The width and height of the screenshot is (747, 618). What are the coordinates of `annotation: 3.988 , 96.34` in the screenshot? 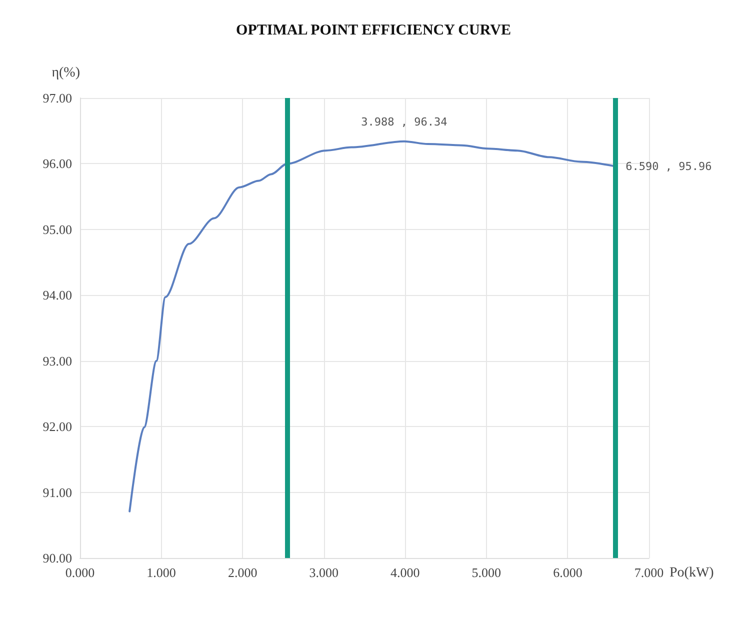 It's located at (404, 121).